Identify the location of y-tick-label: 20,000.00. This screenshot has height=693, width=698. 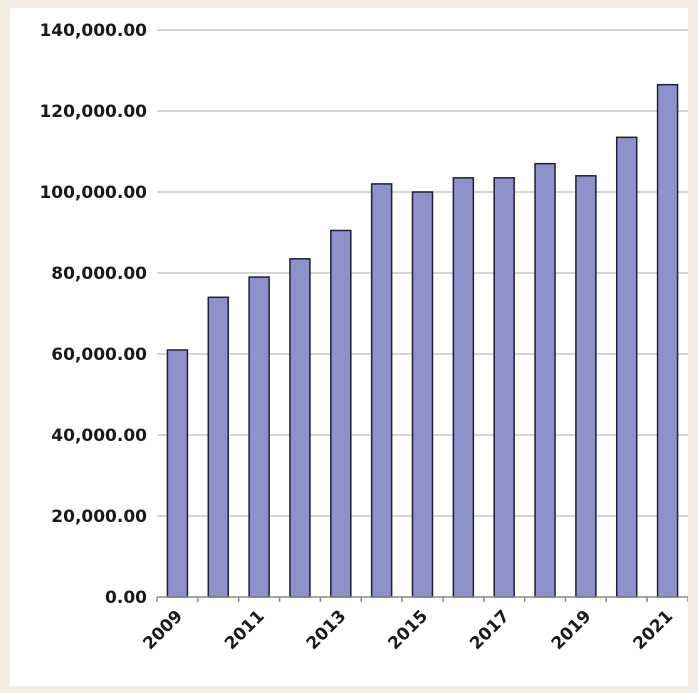
(99, 517).